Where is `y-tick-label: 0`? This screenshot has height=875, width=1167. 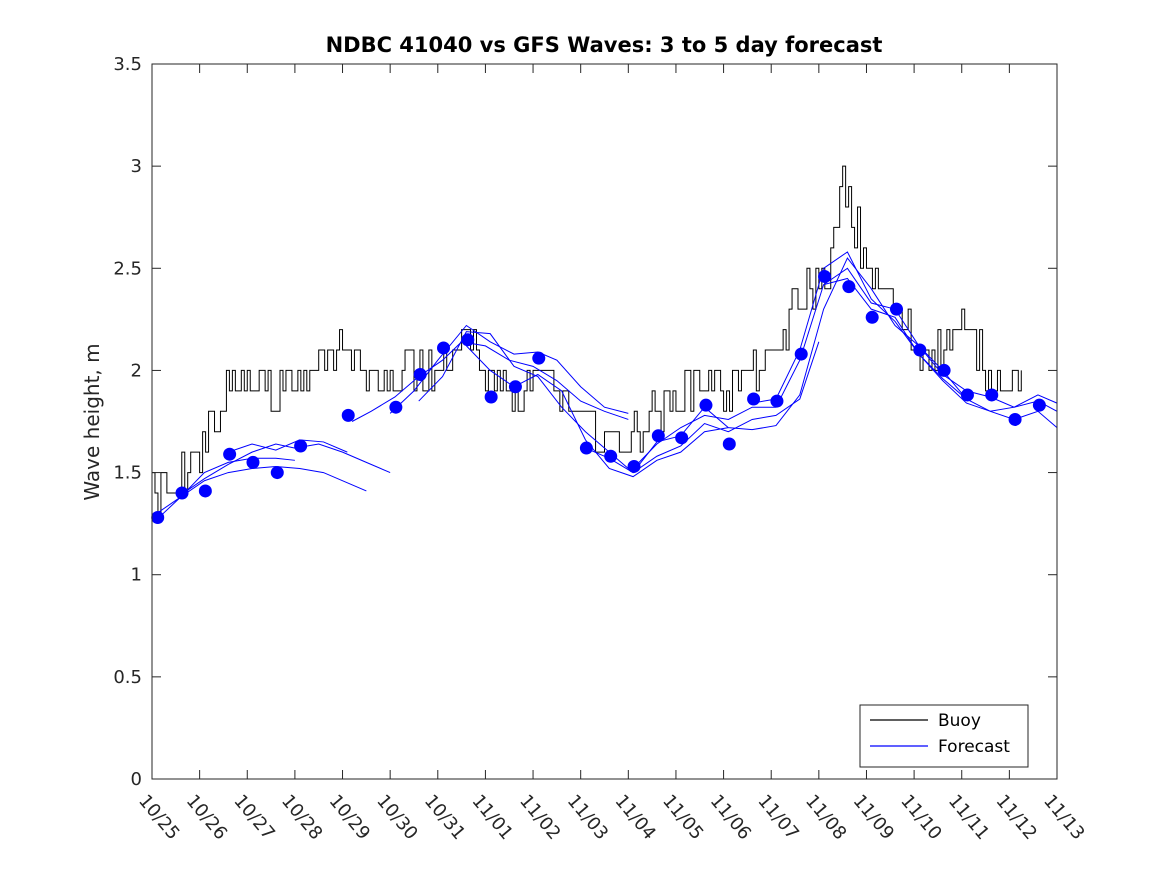
y-tick-label: 0 is located at coordinates (136, 779).